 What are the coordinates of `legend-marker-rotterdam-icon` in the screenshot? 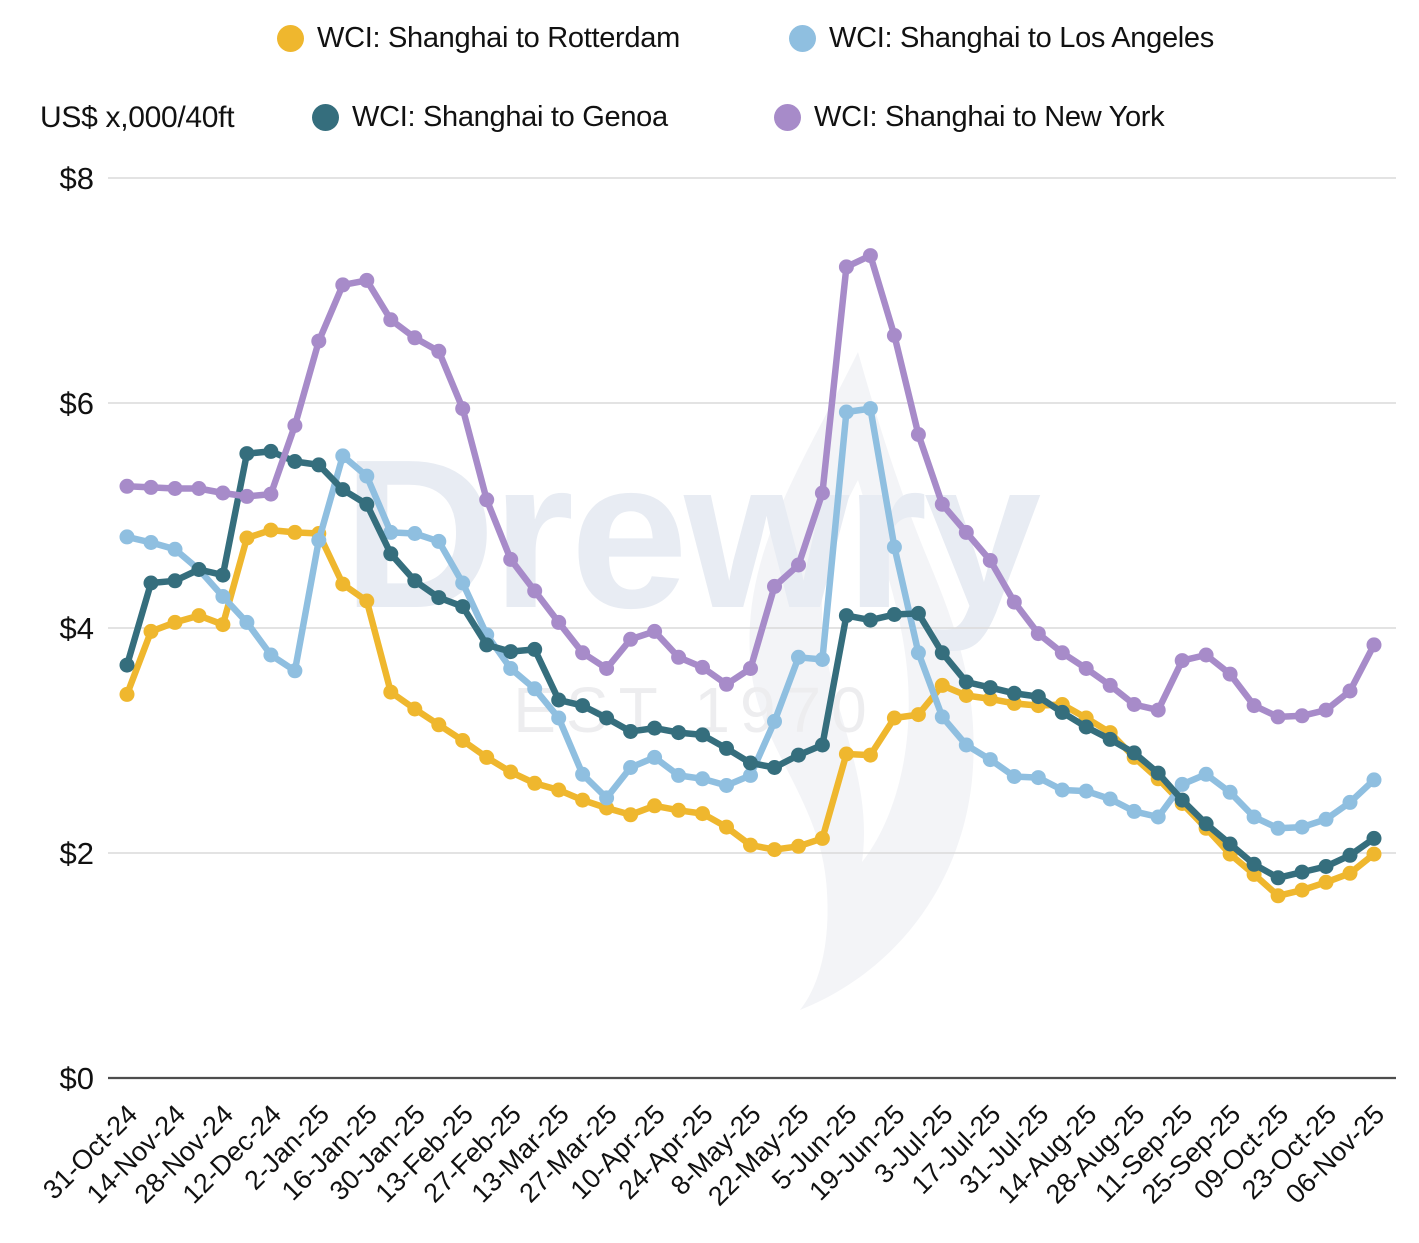 It's located at (290, 38).